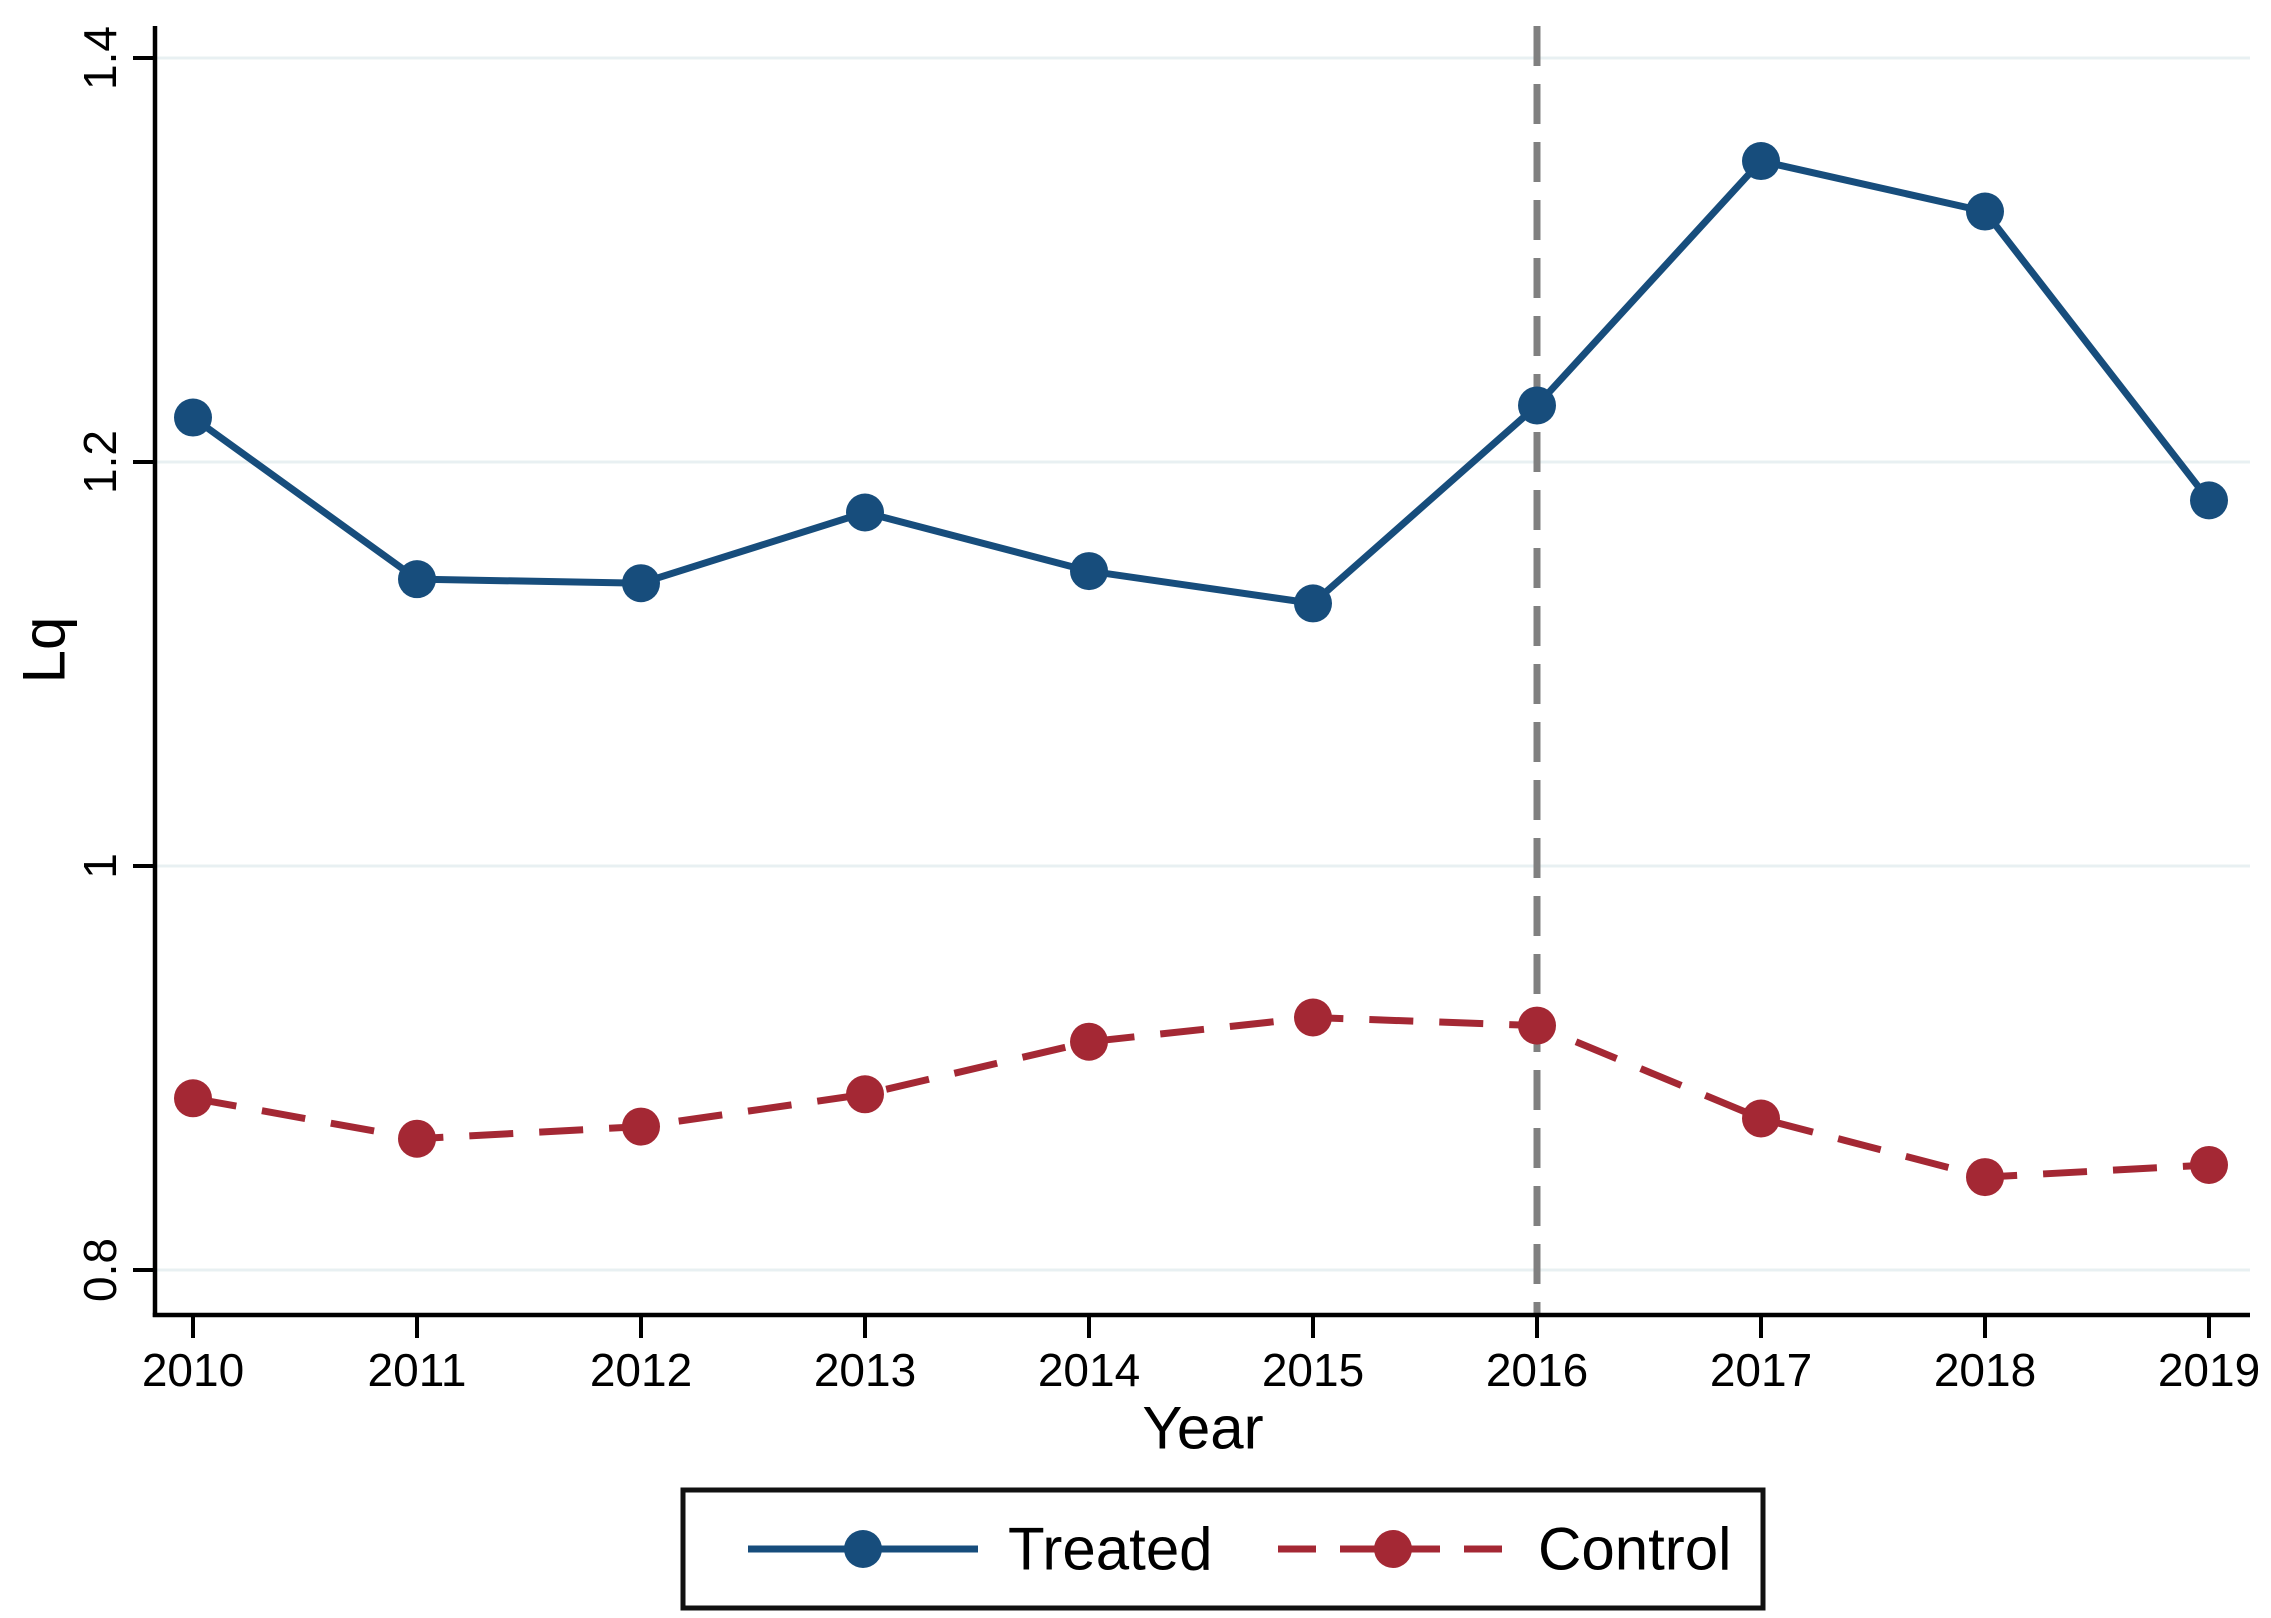 This screenshot has width=2271, height=1618. Describe the element at coordinates (641, 583) in the screenshot. I see `data-point-treated-2012` at that location.